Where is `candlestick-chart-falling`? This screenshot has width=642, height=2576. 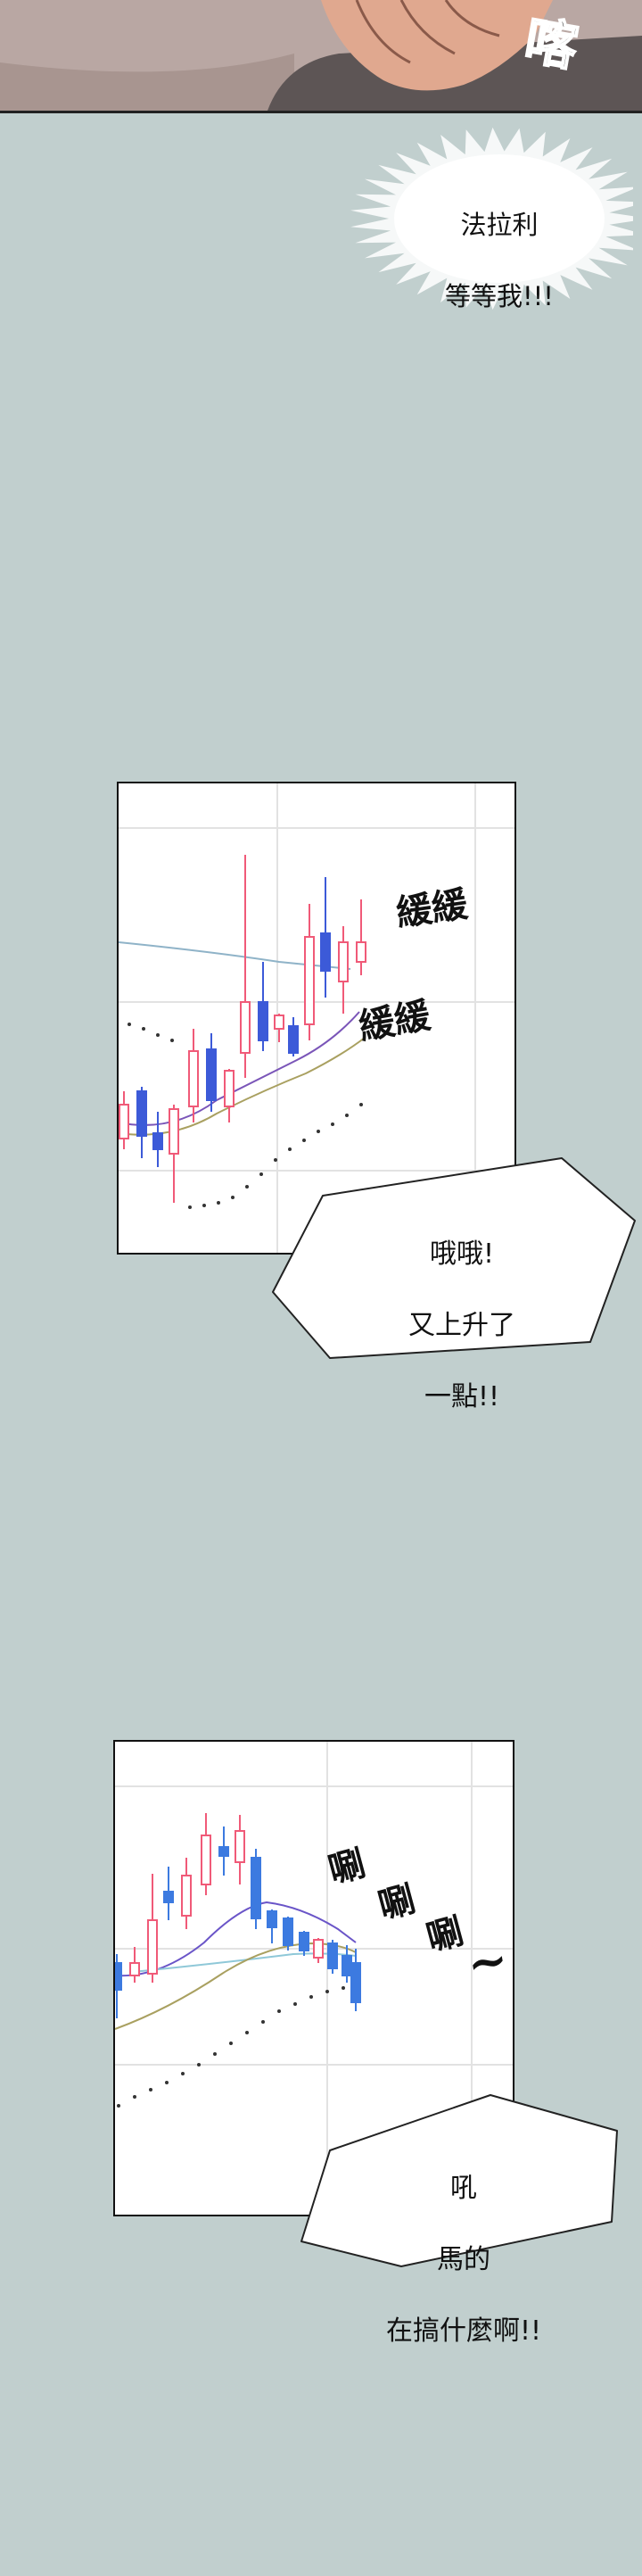 candlestick-chart-falling is located at coordinates (314, 1978).